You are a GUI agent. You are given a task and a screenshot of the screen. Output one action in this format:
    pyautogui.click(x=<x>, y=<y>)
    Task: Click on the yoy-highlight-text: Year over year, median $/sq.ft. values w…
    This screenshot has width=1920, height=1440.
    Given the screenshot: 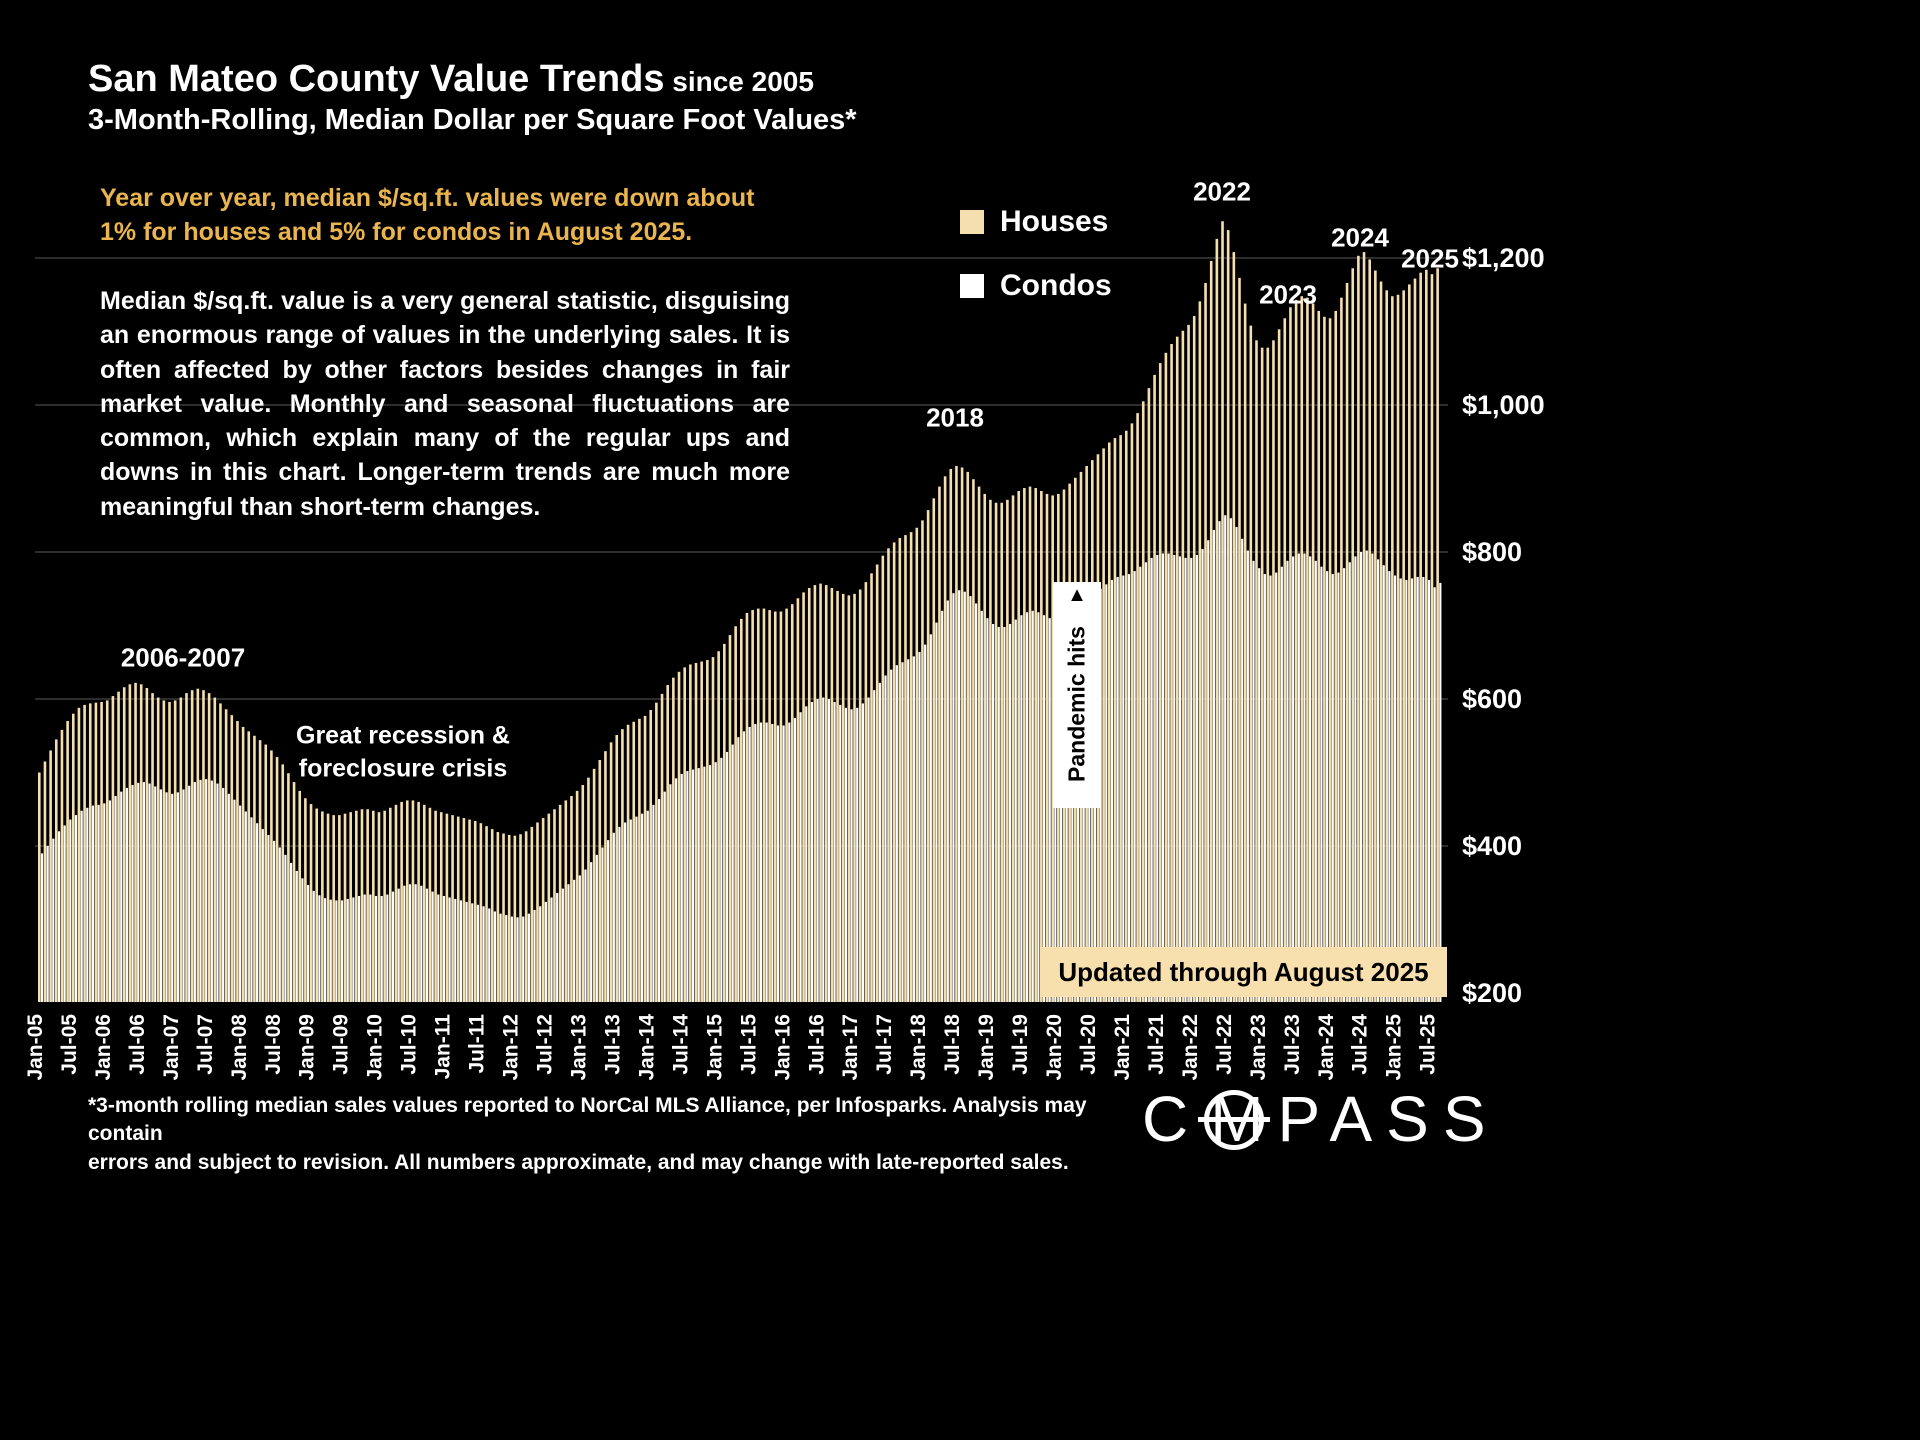 What is the action you would take?
    pyautogui.click(x=427, y=215)
    